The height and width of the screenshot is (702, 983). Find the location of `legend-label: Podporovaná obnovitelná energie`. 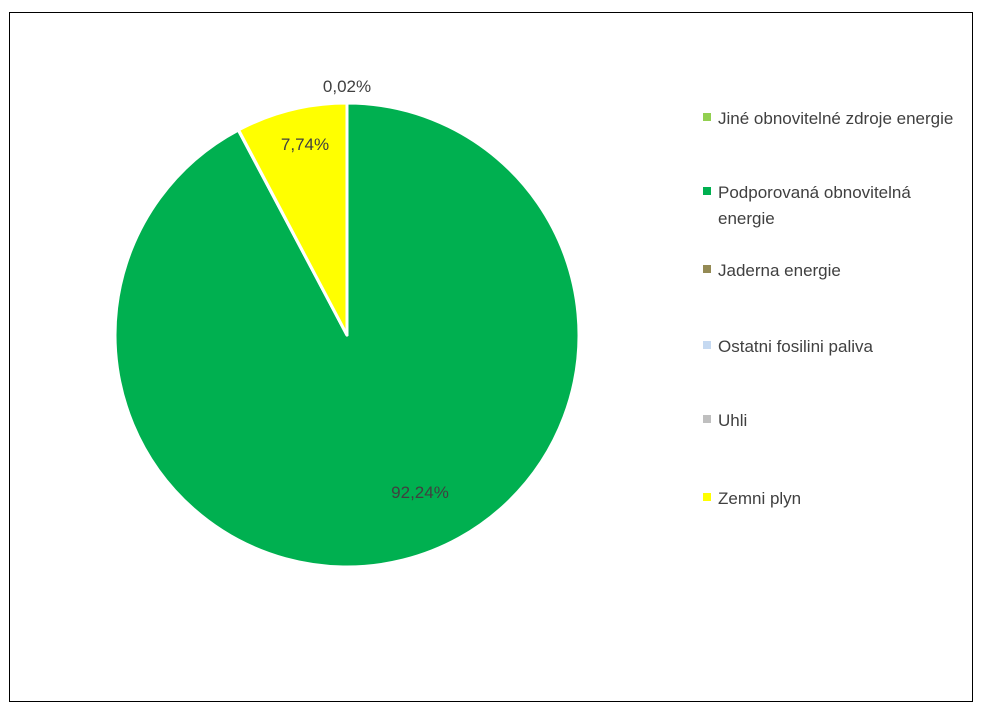

legend-label: Podporovaná obnovitelná energie is located at coordinates (814, 205).